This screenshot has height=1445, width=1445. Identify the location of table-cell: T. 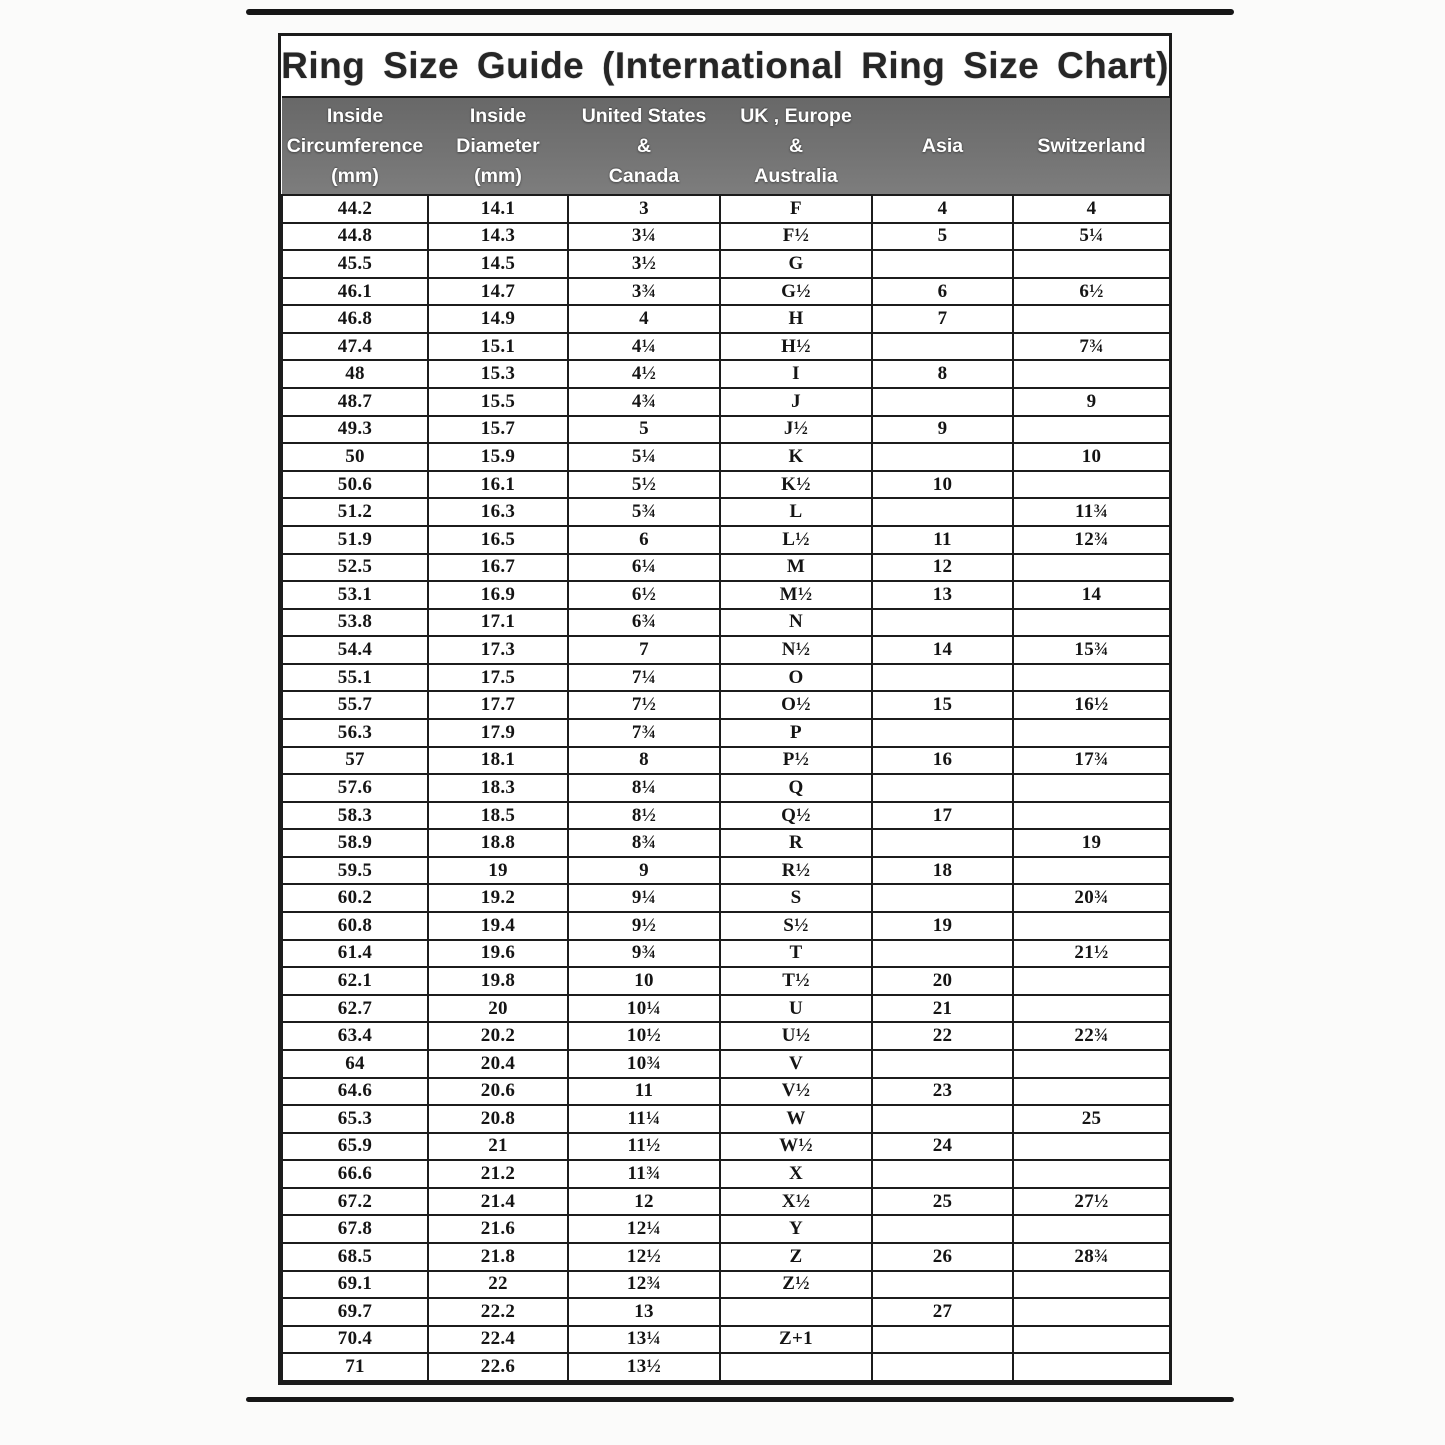
(796, 953).